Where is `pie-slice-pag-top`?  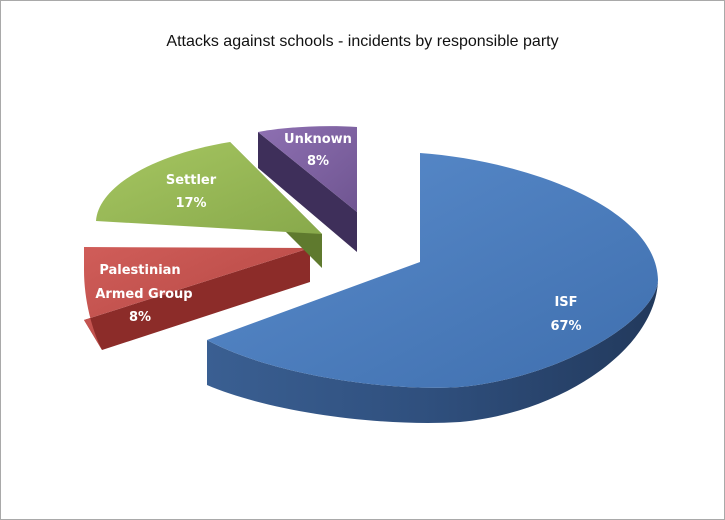
pie-slice-pag-top is located at coordinates (197, 298).